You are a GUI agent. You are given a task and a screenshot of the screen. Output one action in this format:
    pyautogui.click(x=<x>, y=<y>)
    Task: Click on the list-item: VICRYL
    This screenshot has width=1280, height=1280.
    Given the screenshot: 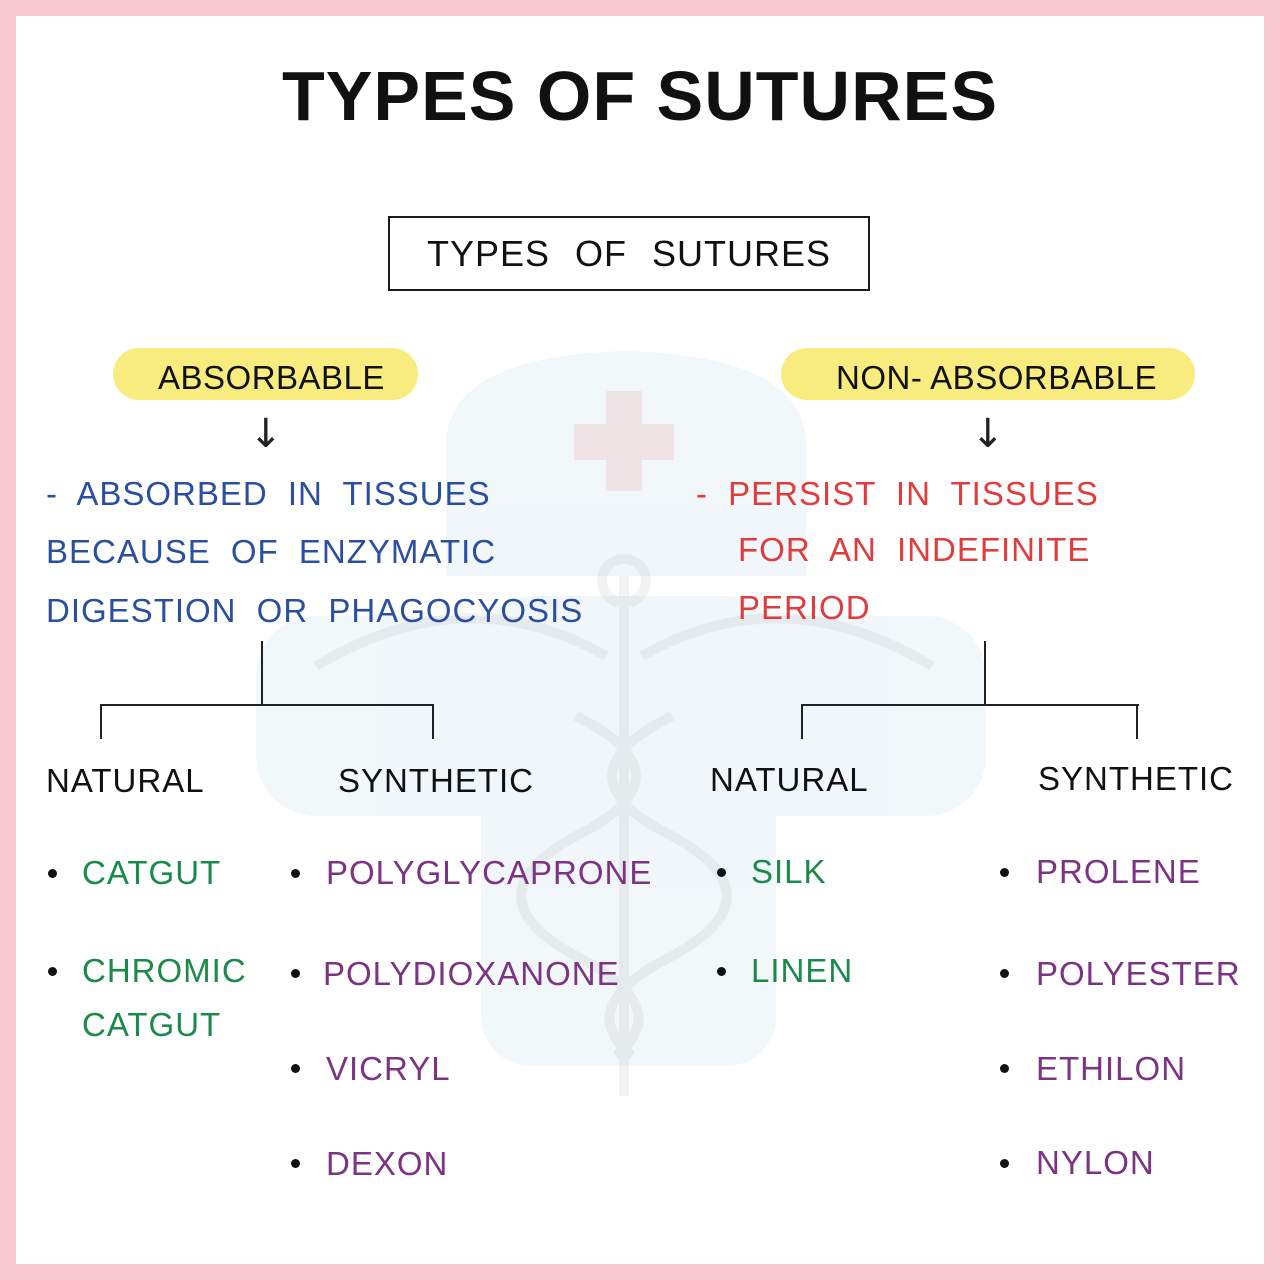 What is the action you would take?
    pyautogui.click(x=388, y=1068)
    